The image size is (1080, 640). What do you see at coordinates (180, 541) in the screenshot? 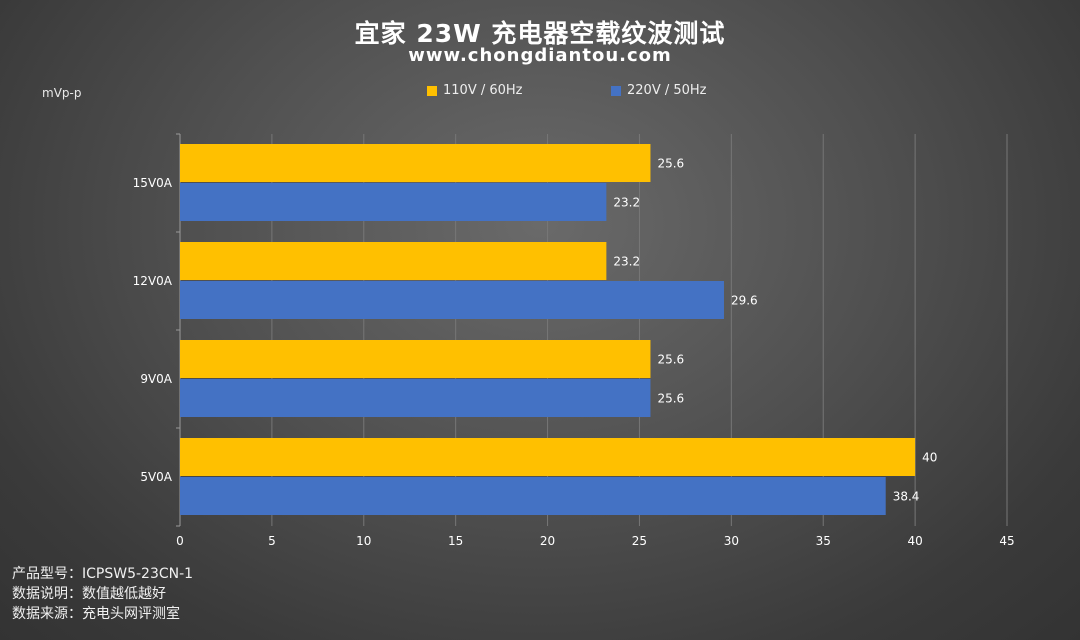
I see `x-tick-label: 0` at bounding box center [180, 541].